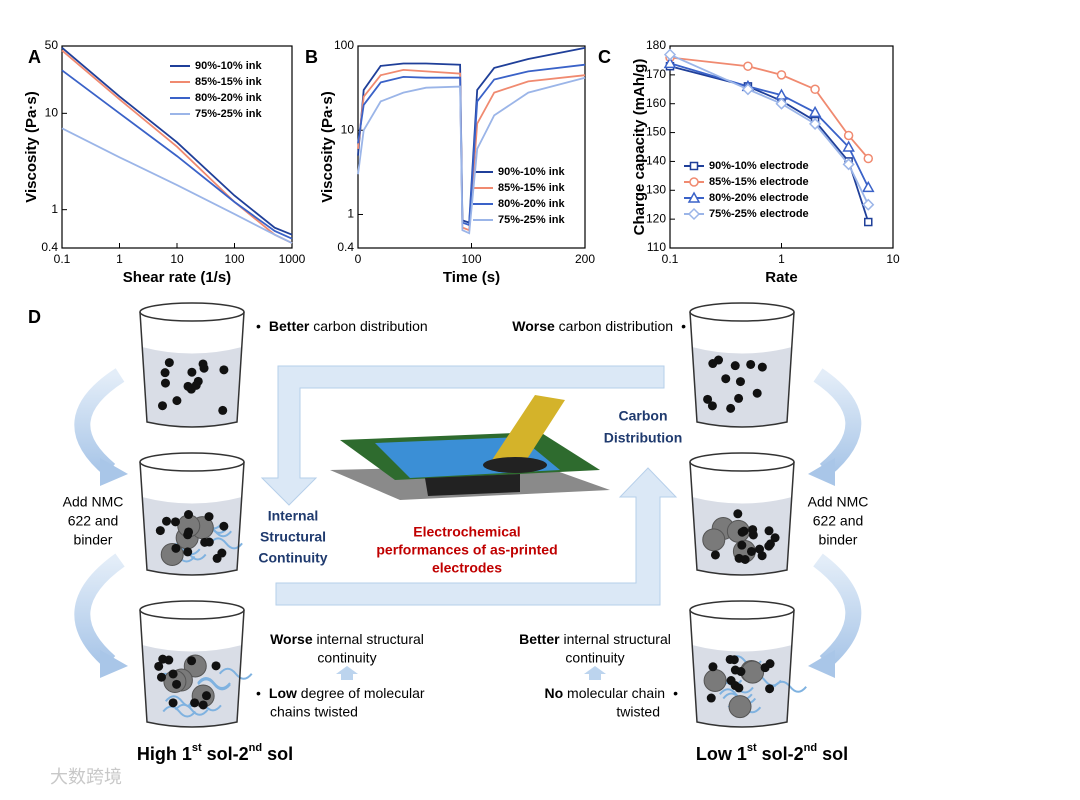 The image size is (1080, 800). I want to click on note: • Low degree of molecular, so click(340, 693).